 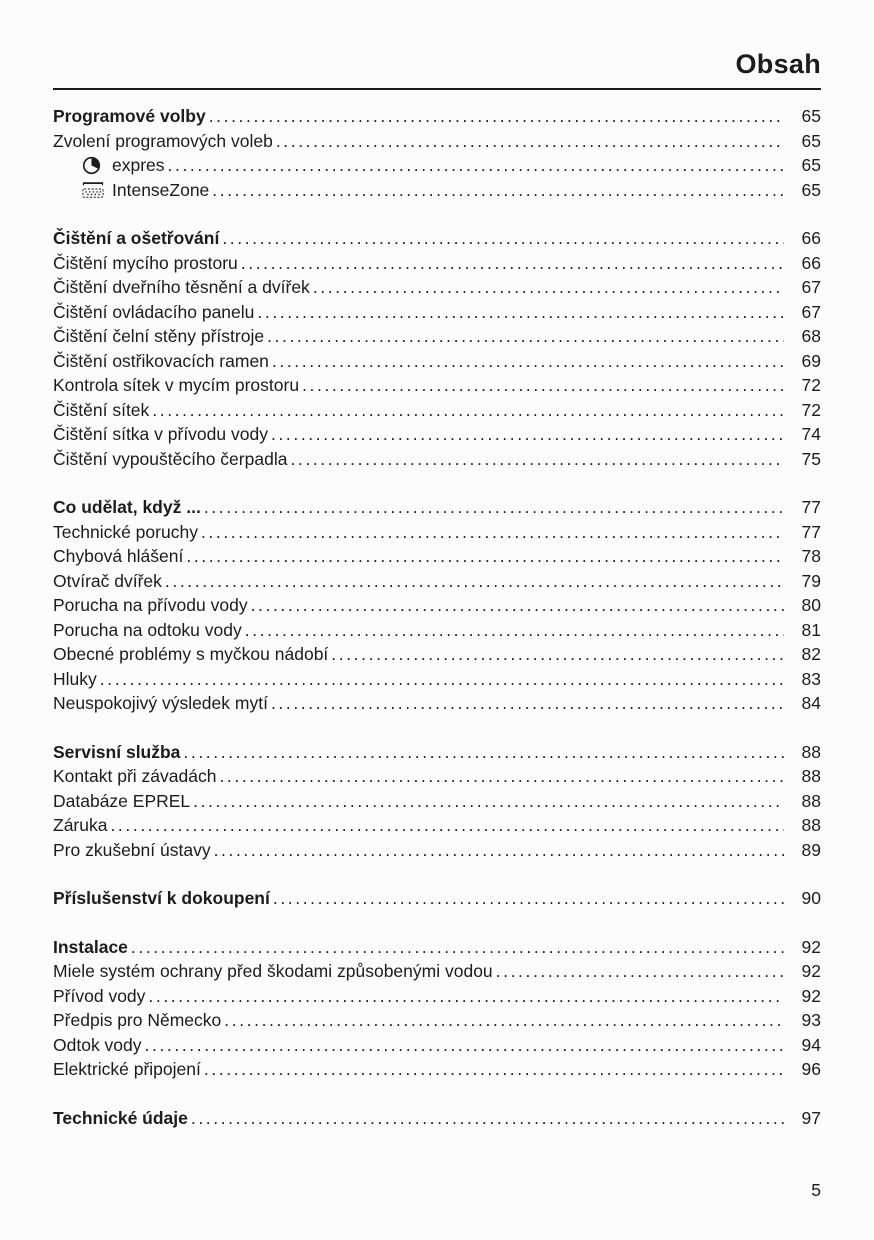 I want to click on toc-section: Technické údaje 97, so click(x=437, y=1118).